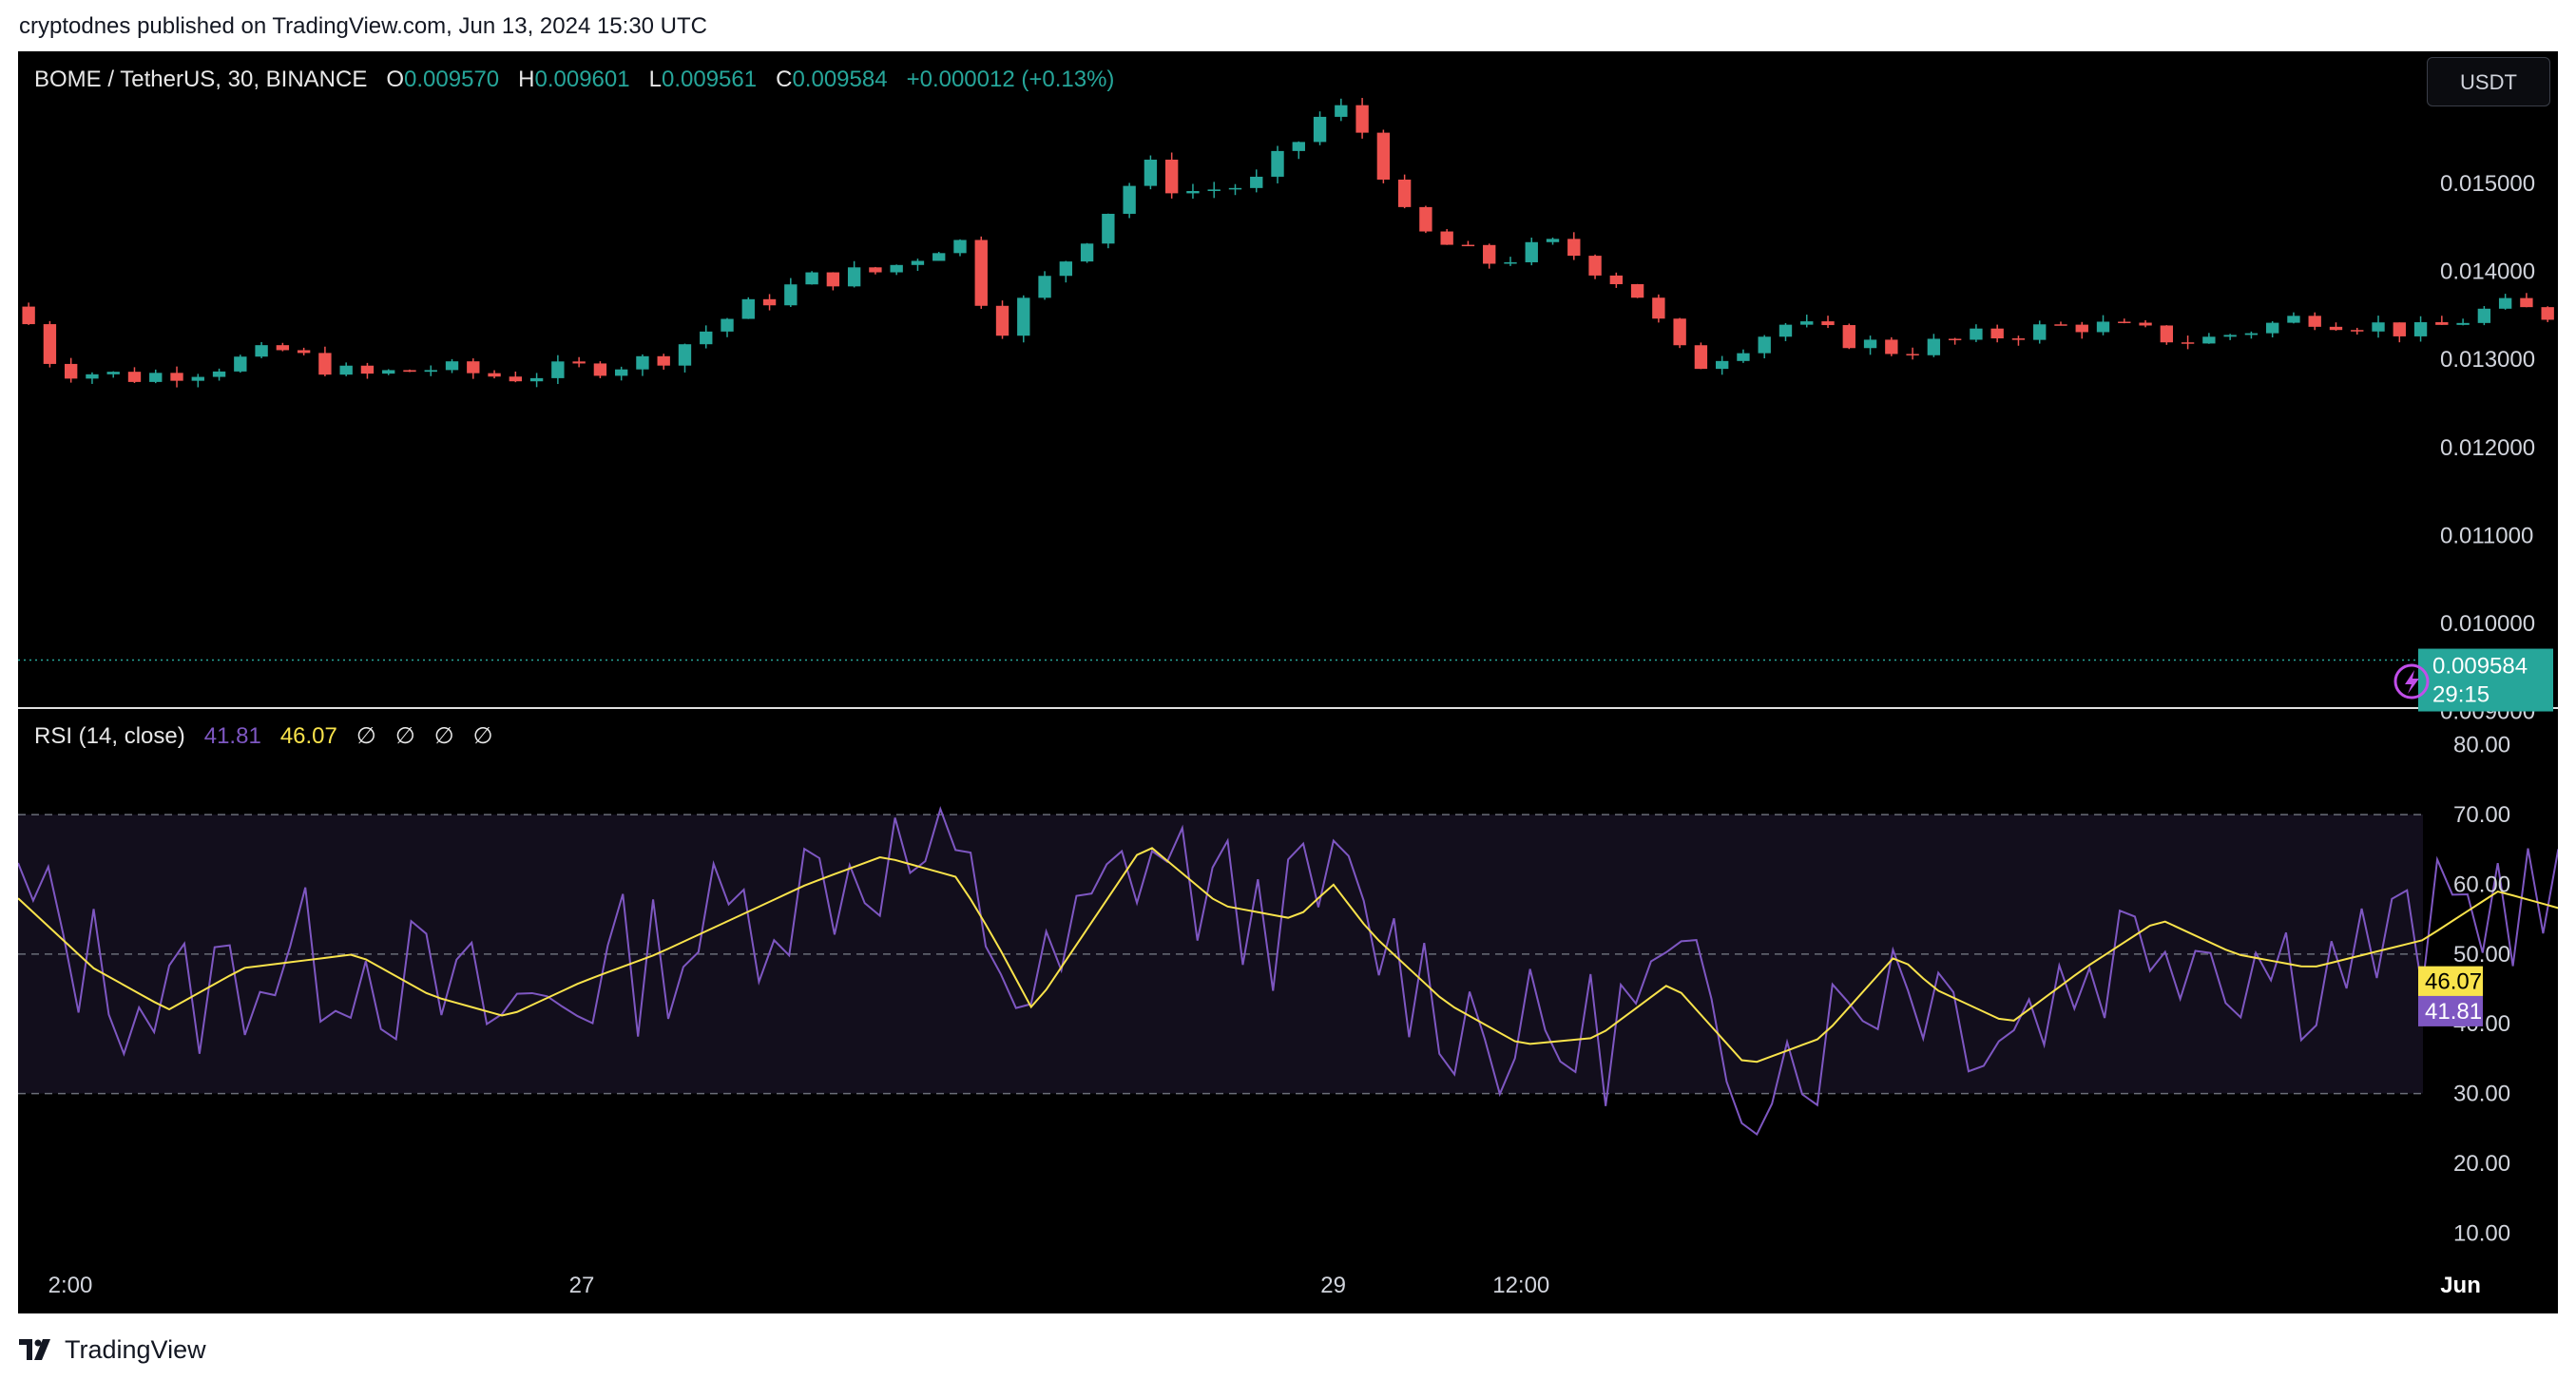 The height and width of the screenshot is (1380, 2576). I want to click on price-axis-tick-label: 0.010000, so click(2488, 624).